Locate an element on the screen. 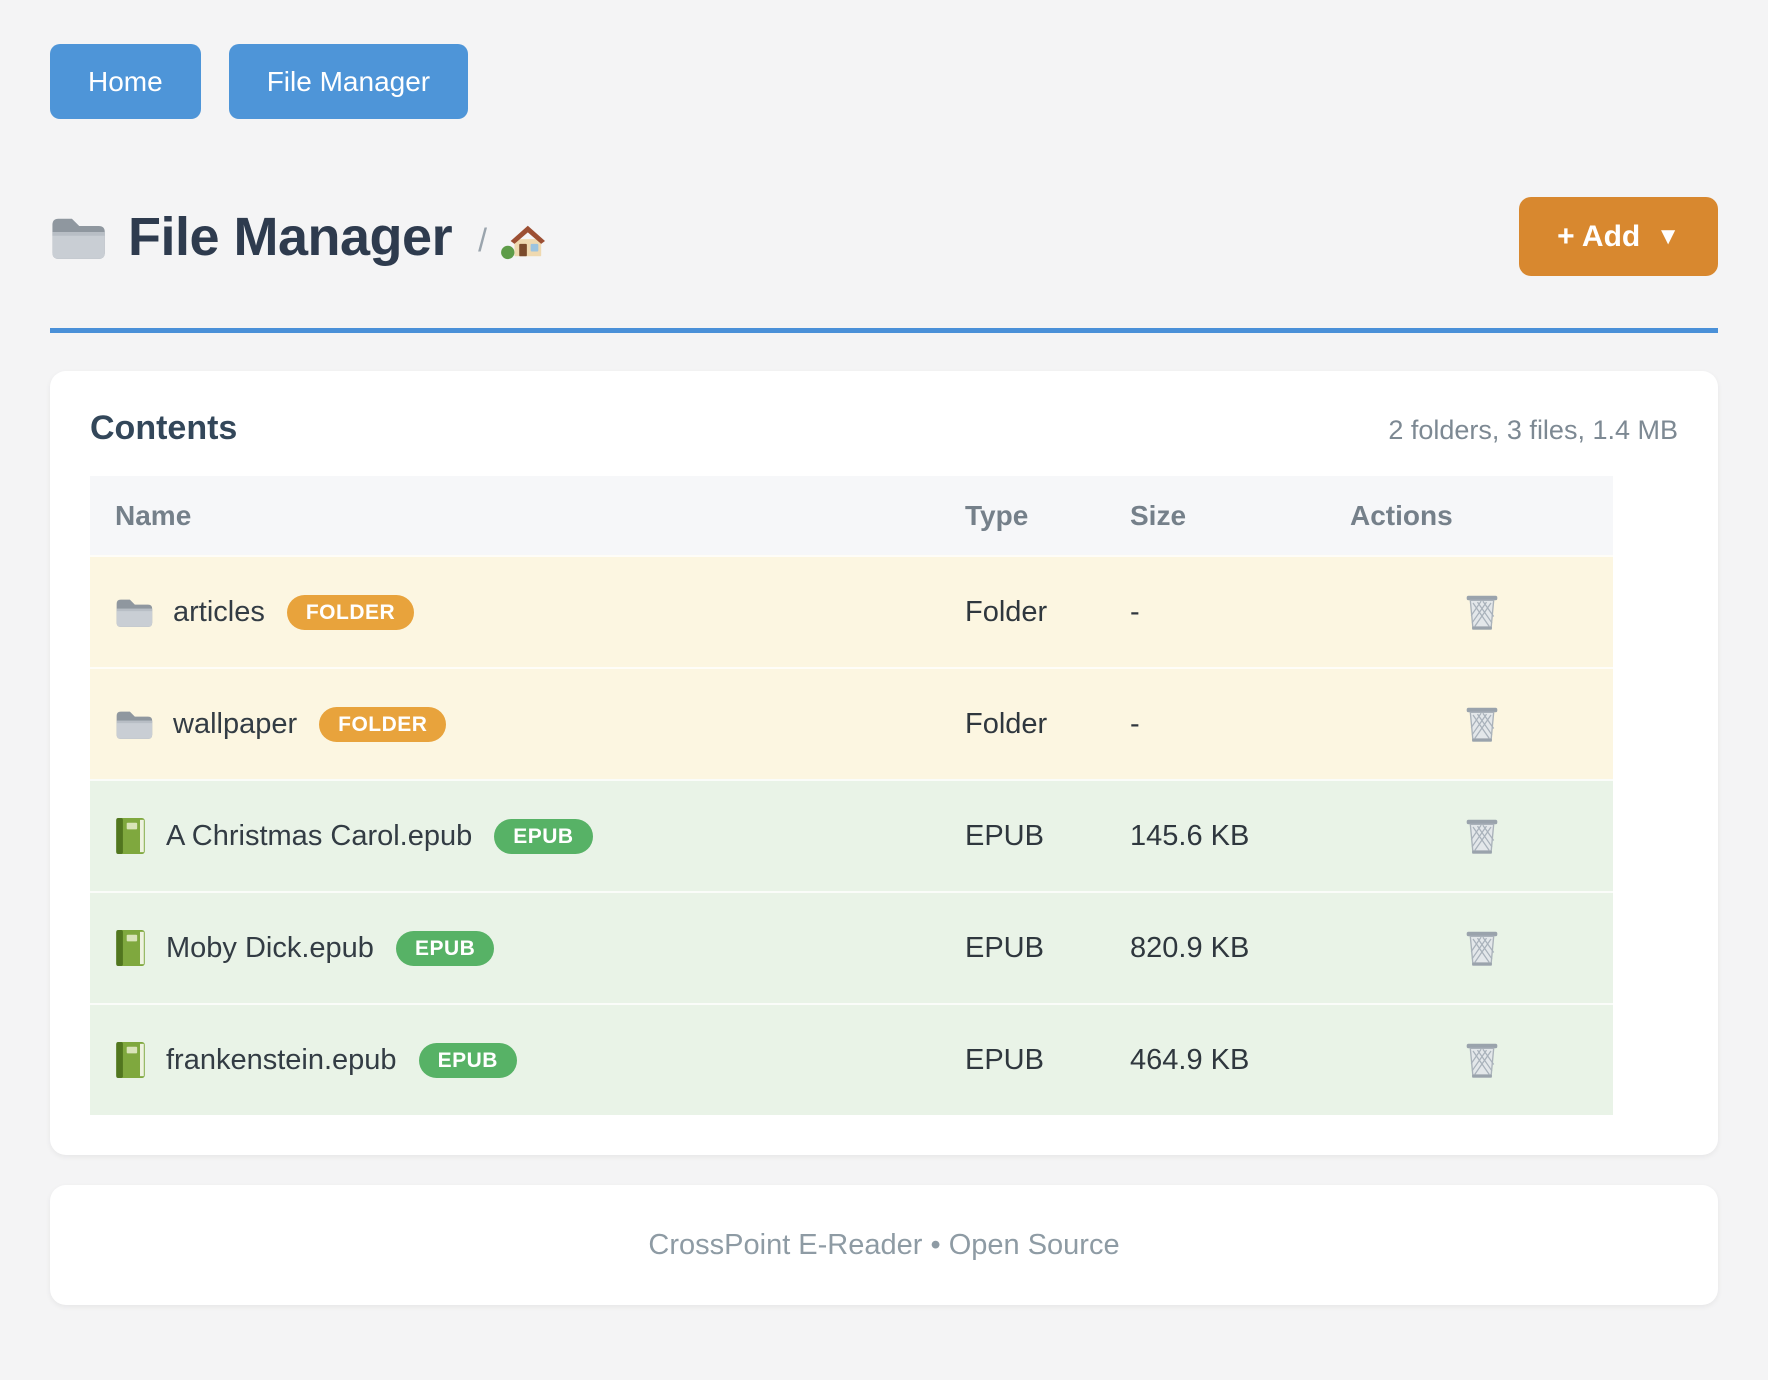 Image resolution: width=1768 pixels, height=1380 pixels. footer: CrossPoint E-Reader • Open Source is located at coordinates (884, 1245).